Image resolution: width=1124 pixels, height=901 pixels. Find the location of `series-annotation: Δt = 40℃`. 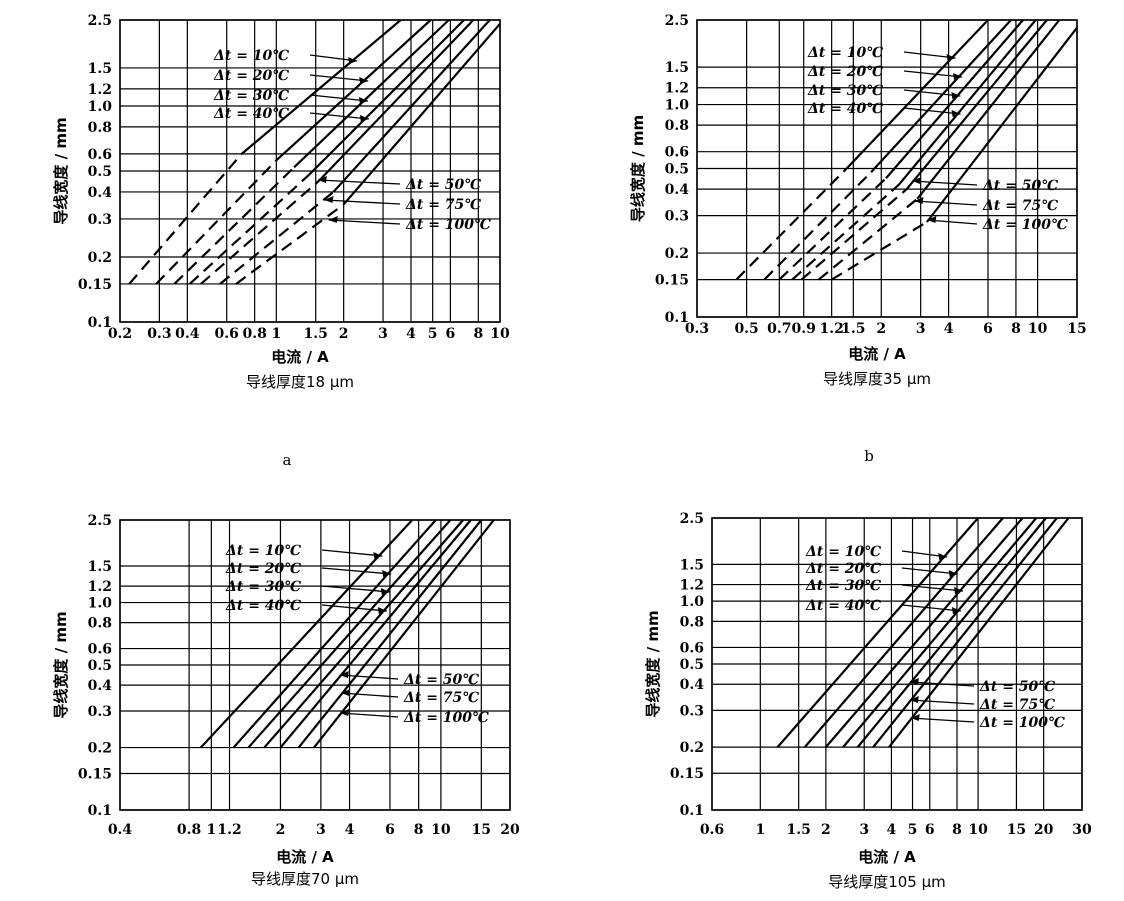

series-annotation: Δt = 40℃ is located at coordinates (843, 606).